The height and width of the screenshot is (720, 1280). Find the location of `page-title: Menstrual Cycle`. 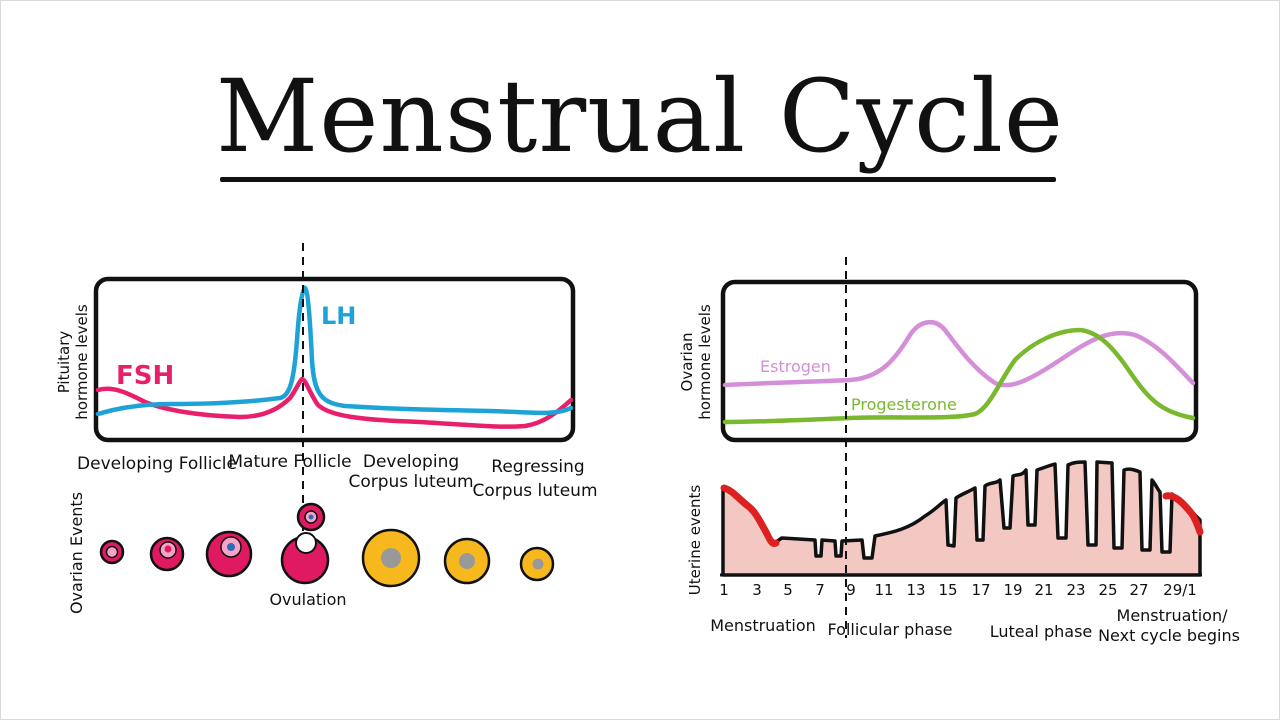

page-title: Menstrual Cycle is located at coordinates (640, 116).